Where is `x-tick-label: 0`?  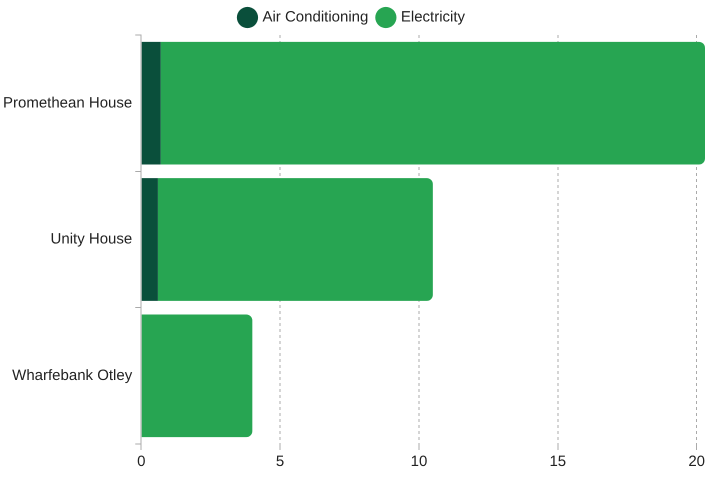 x-tick-label: 0 is located at coordinates (141, 461).